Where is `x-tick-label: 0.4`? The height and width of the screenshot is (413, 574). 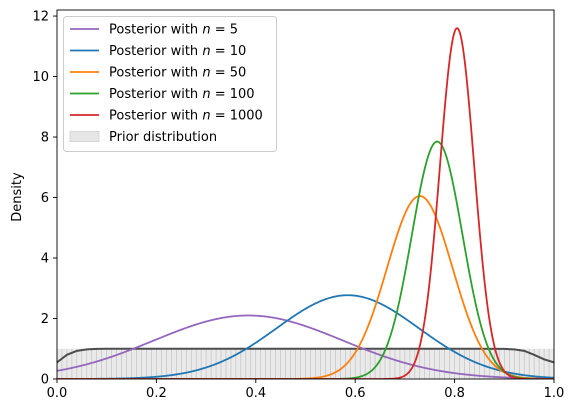
x-tick-label: 0.4 is located at coordinates (255, 393).